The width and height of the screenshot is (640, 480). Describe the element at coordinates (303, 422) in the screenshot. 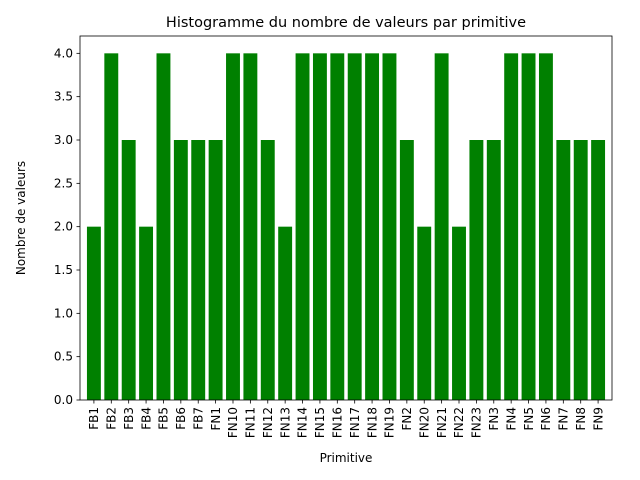

I see `x-tick-label: FN14` at that location.